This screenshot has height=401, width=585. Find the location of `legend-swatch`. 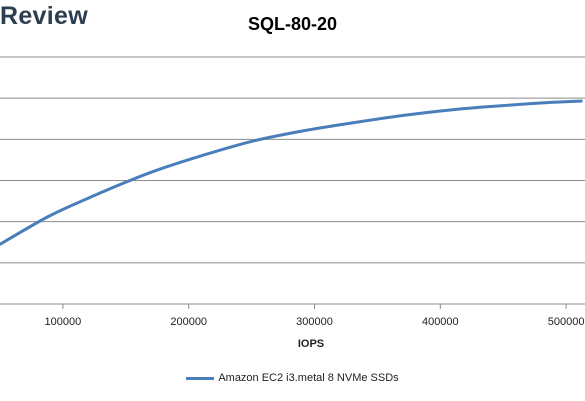

legend-swatch is located at coordinates (200, 378).